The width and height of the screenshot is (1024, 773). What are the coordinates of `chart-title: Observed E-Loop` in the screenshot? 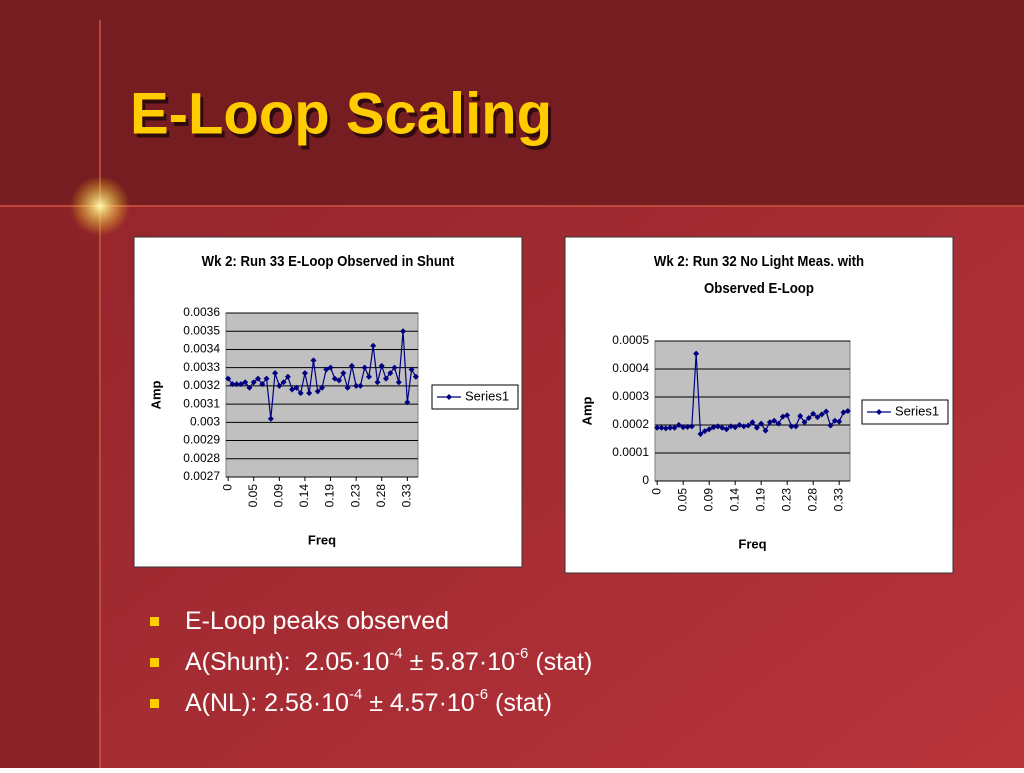 It's located at (759, 287).